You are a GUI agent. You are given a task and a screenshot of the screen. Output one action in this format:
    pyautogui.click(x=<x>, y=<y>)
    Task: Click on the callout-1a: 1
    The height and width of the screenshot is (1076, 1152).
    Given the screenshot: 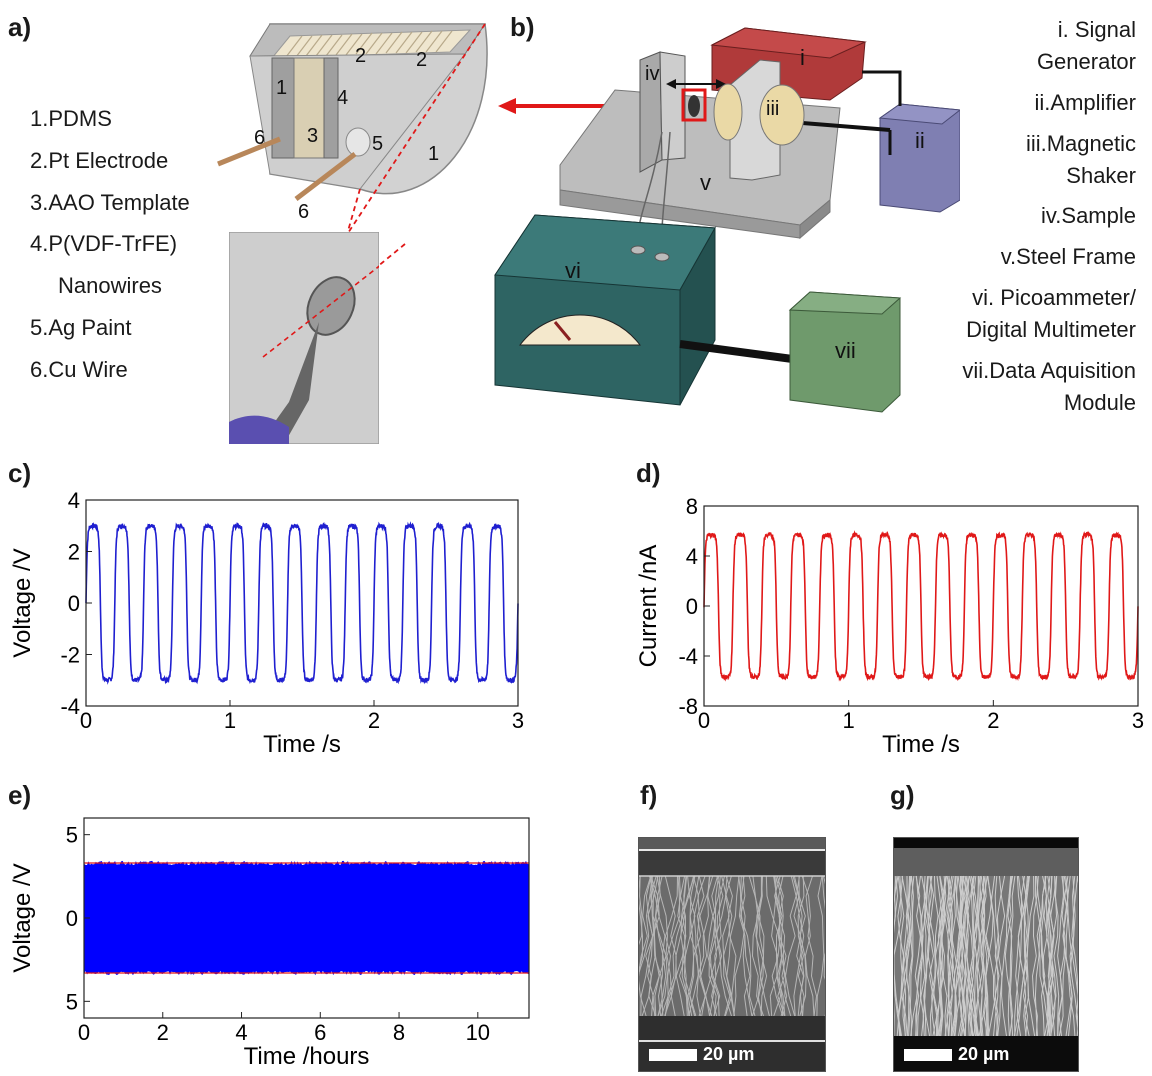 What is the action you would take?
    pyautogui.click(x=281, y=88)
    